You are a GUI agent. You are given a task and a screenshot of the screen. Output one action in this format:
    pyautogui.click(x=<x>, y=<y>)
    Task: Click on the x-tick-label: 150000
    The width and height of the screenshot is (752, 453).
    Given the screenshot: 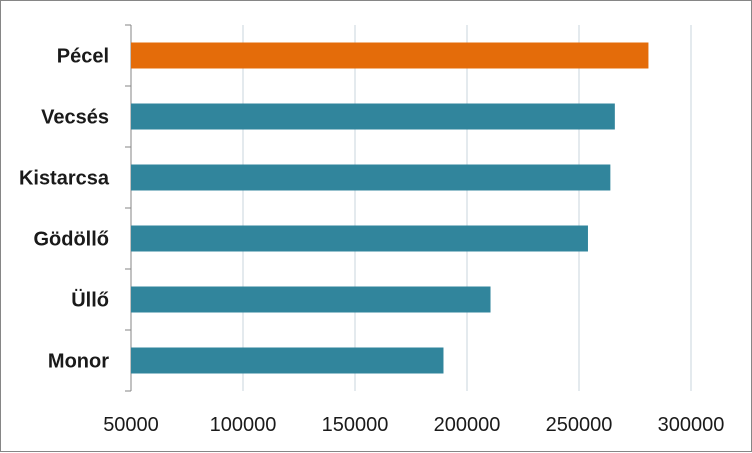 What is the action you would take?
    pyautogui.click(x=355, y=425)
    